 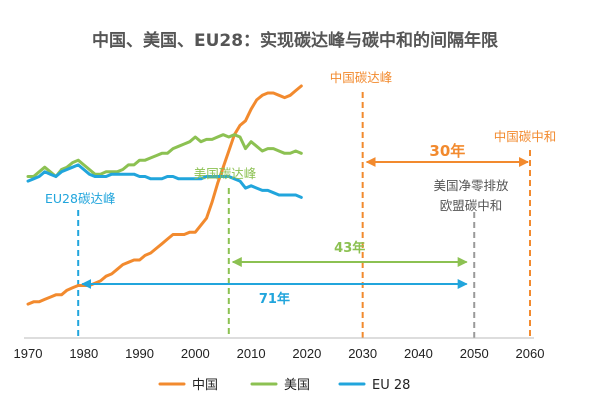 I want to click on x-tick-label-1970: 1970, so click(x=28, y=353).